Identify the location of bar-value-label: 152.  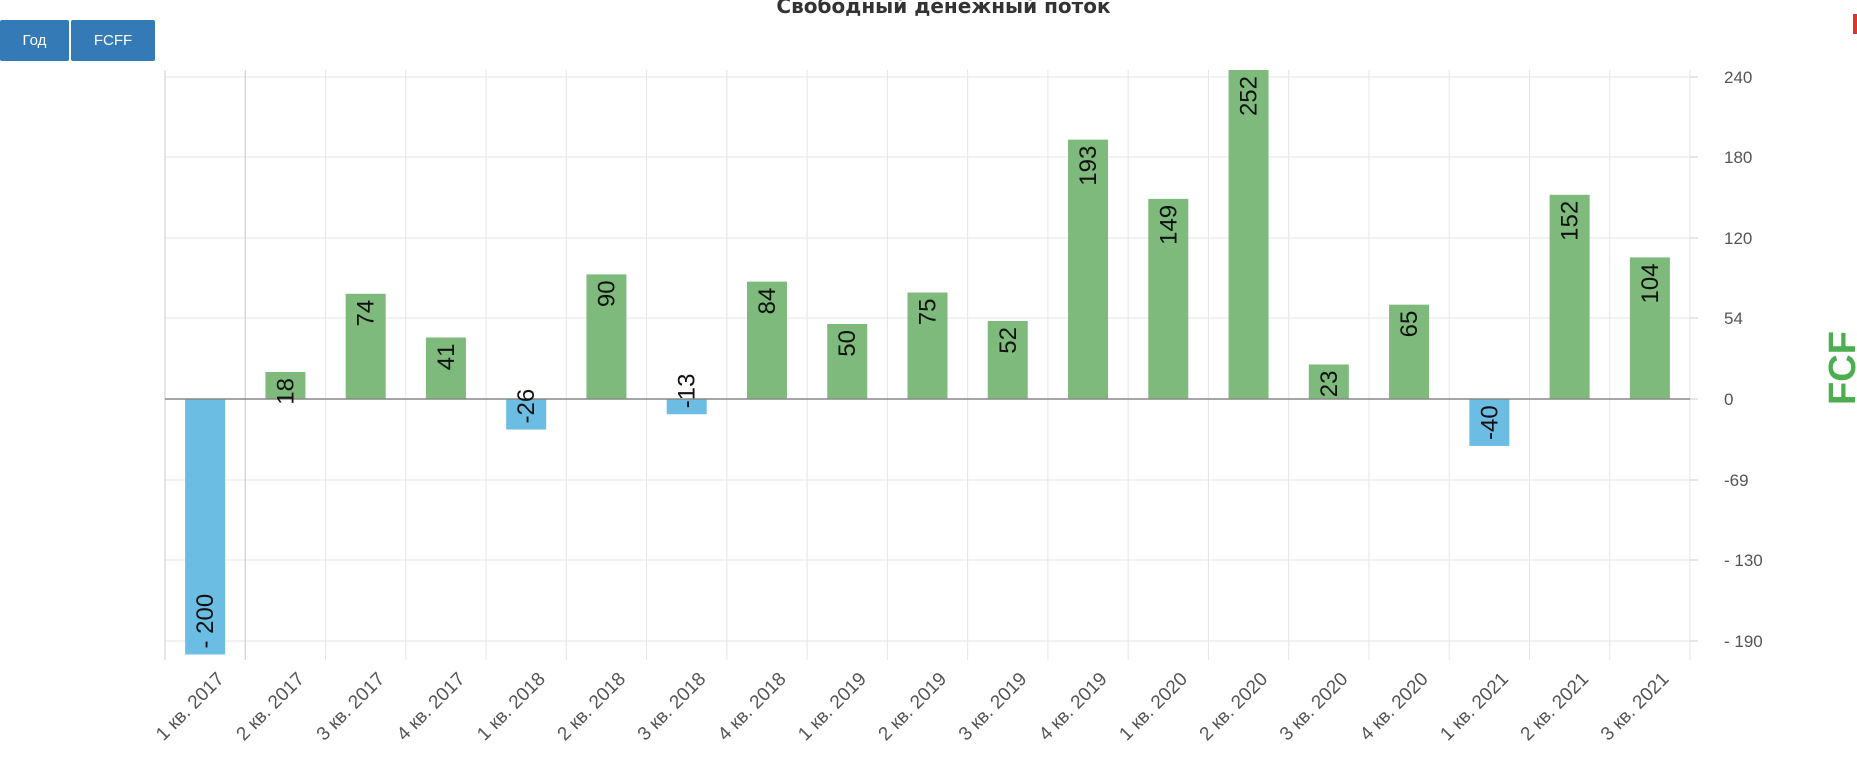
(1570, 221).